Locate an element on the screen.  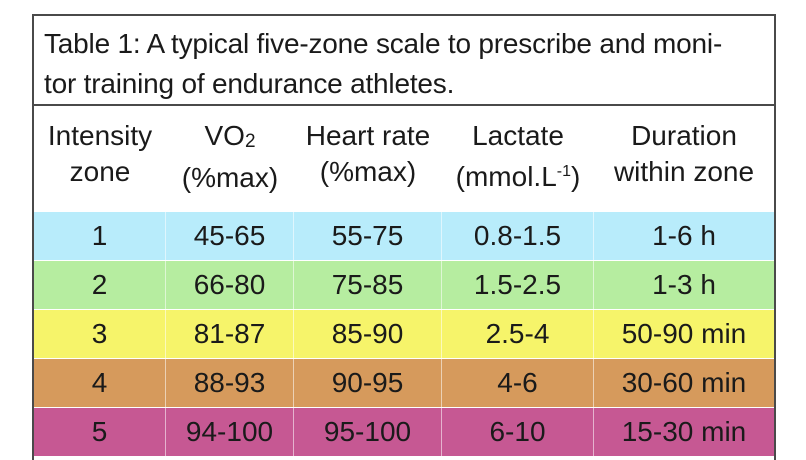
header-heart-rate-line2: (%max) is located at coordinates (368, 171).